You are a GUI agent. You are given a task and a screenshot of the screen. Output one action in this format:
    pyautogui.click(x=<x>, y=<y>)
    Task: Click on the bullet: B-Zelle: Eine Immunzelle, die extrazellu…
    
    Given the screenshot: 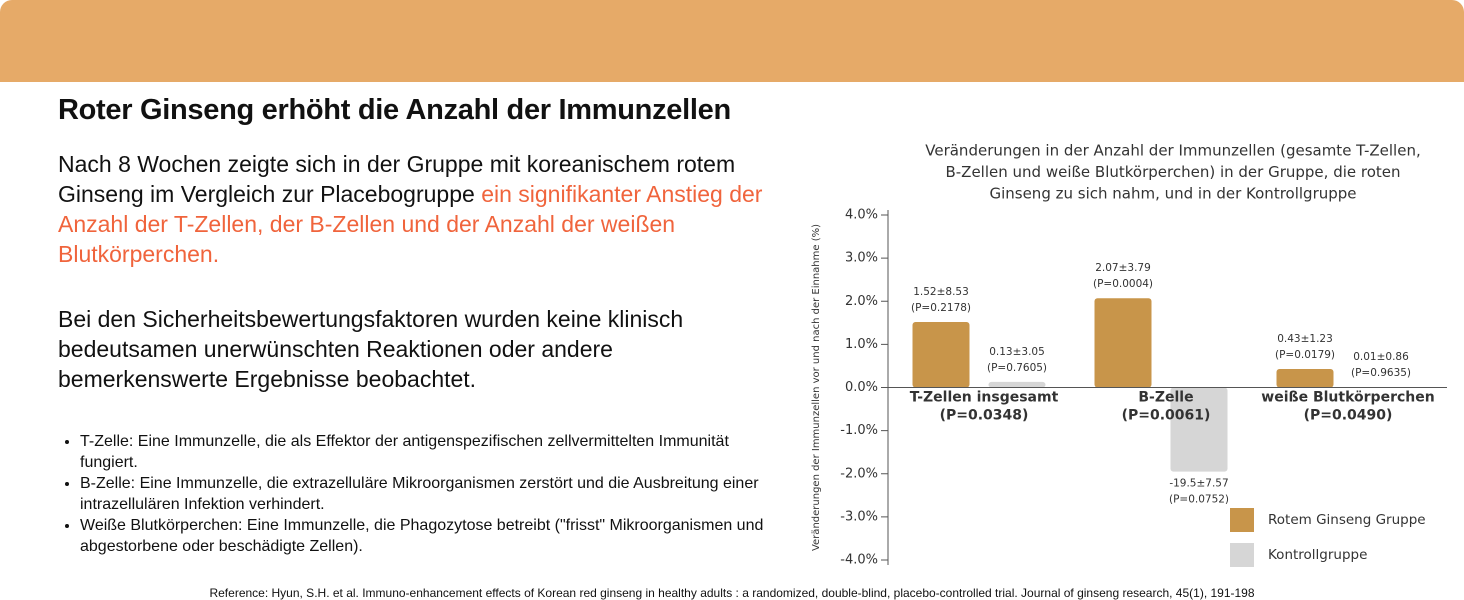 What is the action you would take?
    pyautogui.click(x=430, y=494)
    